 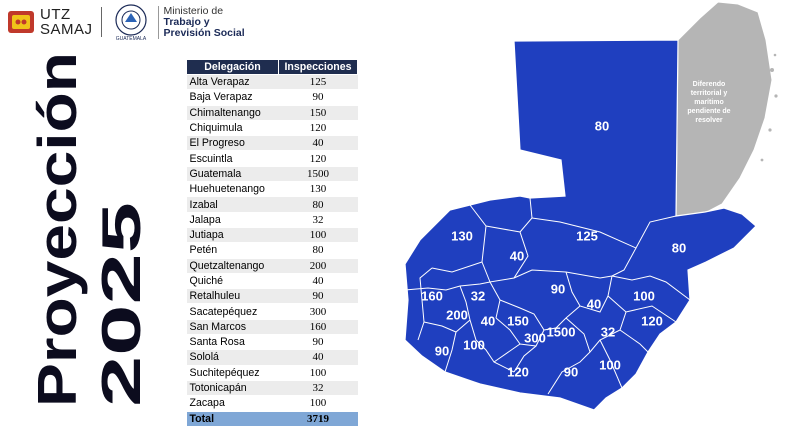 What do you see at coordinates (232, 388) in the screenshot?
I see `delegacion-cell: Totonicapán` at bounding box center [232, 388].